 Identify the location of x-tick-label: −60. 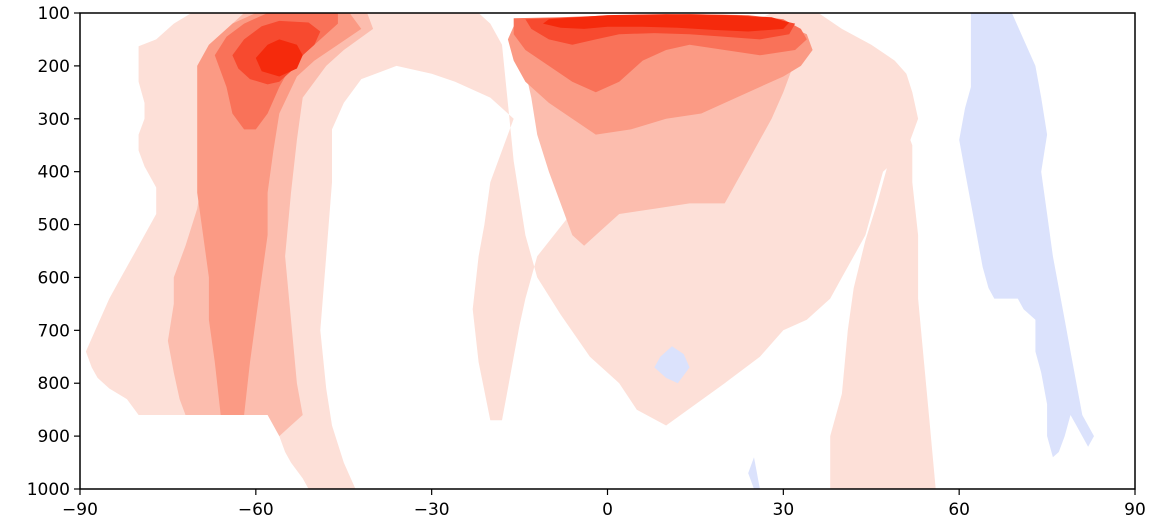
(256, 510).